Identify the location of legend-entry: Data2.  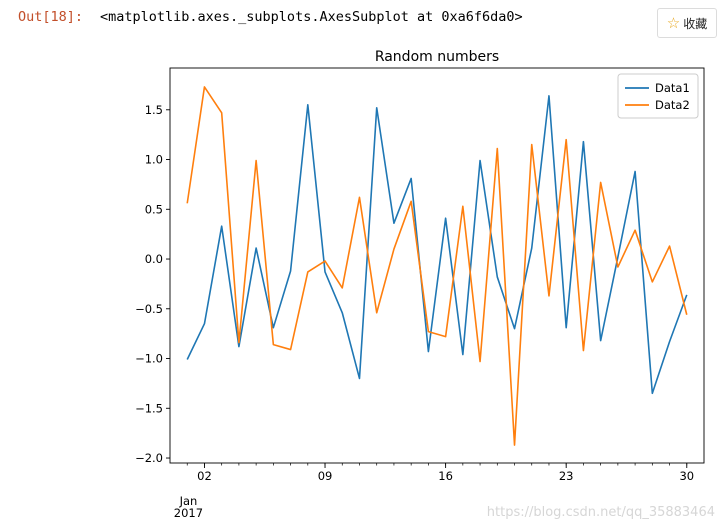
(672, 105).